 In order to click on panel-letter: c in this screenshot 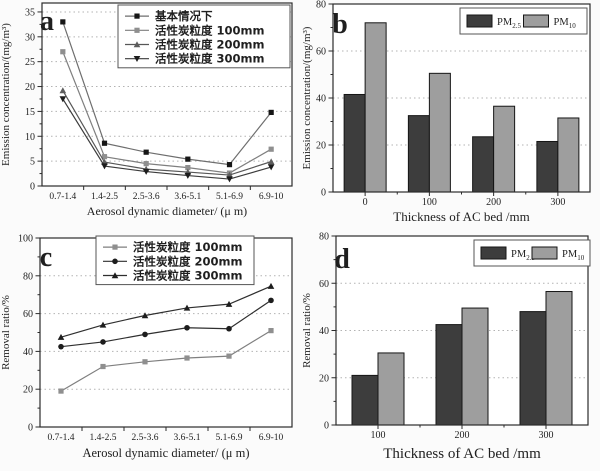, I will do `click(46, 257)`.